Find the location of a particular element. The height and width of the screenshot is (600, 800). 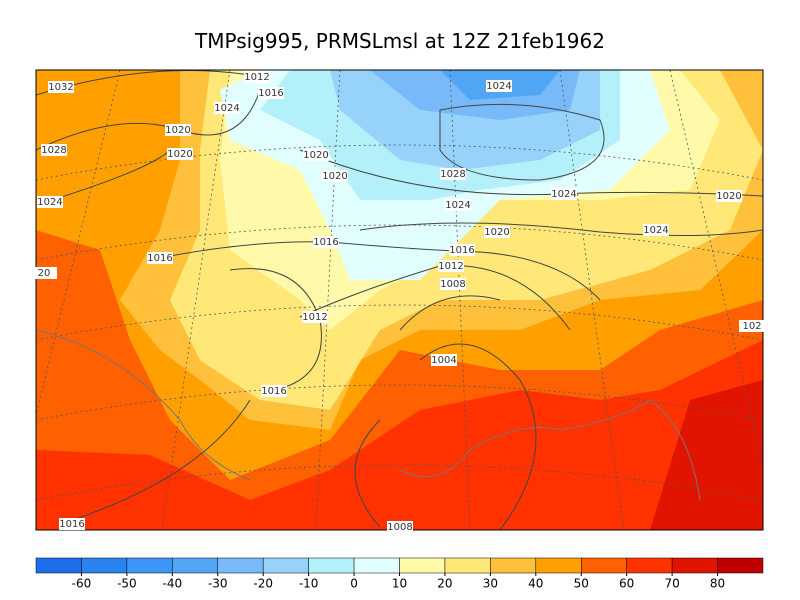

colorbar-tick-label: -50 is located at coordinates (127, 584).